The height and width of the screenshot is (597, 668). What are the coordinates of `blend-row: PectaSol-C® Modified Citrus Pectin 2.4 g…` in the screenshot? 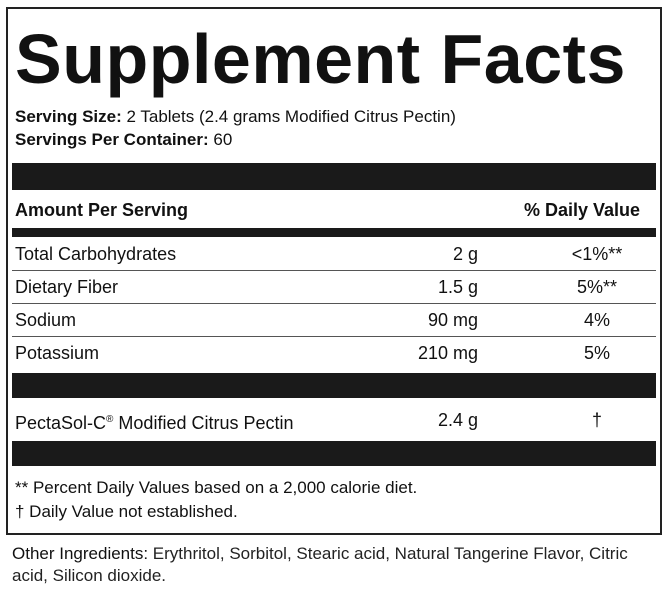 It's located at (334, 420).